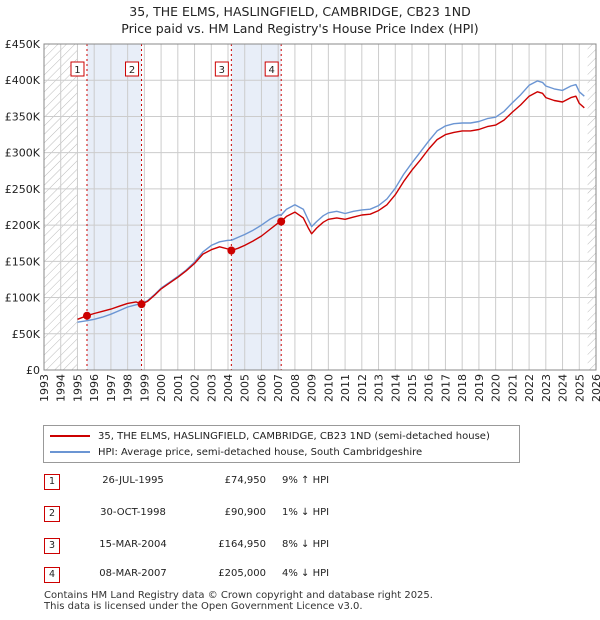 This screenshot has height=620, width=600. What do you see at coordinates (94, 388) in the screenshot?
I see `x-tick-label: 1996` at bounding box center [94, 388].